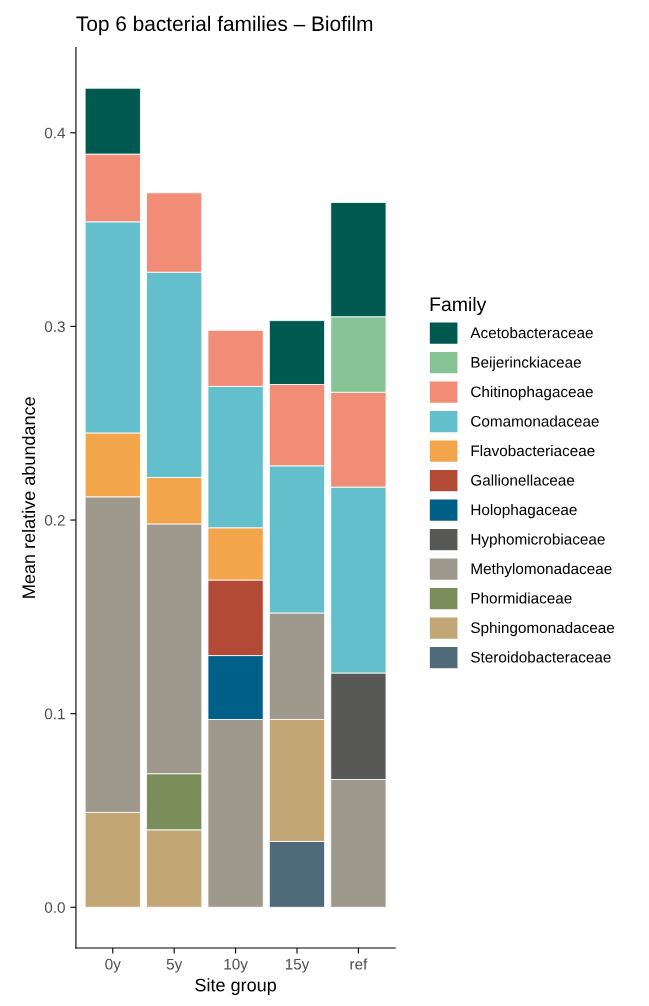 The image size is (649, 1006). What do you see at coordinates (359, 964) in the screenshot?
I see `x-tick-label: ref` at bounding box center [359, 964].